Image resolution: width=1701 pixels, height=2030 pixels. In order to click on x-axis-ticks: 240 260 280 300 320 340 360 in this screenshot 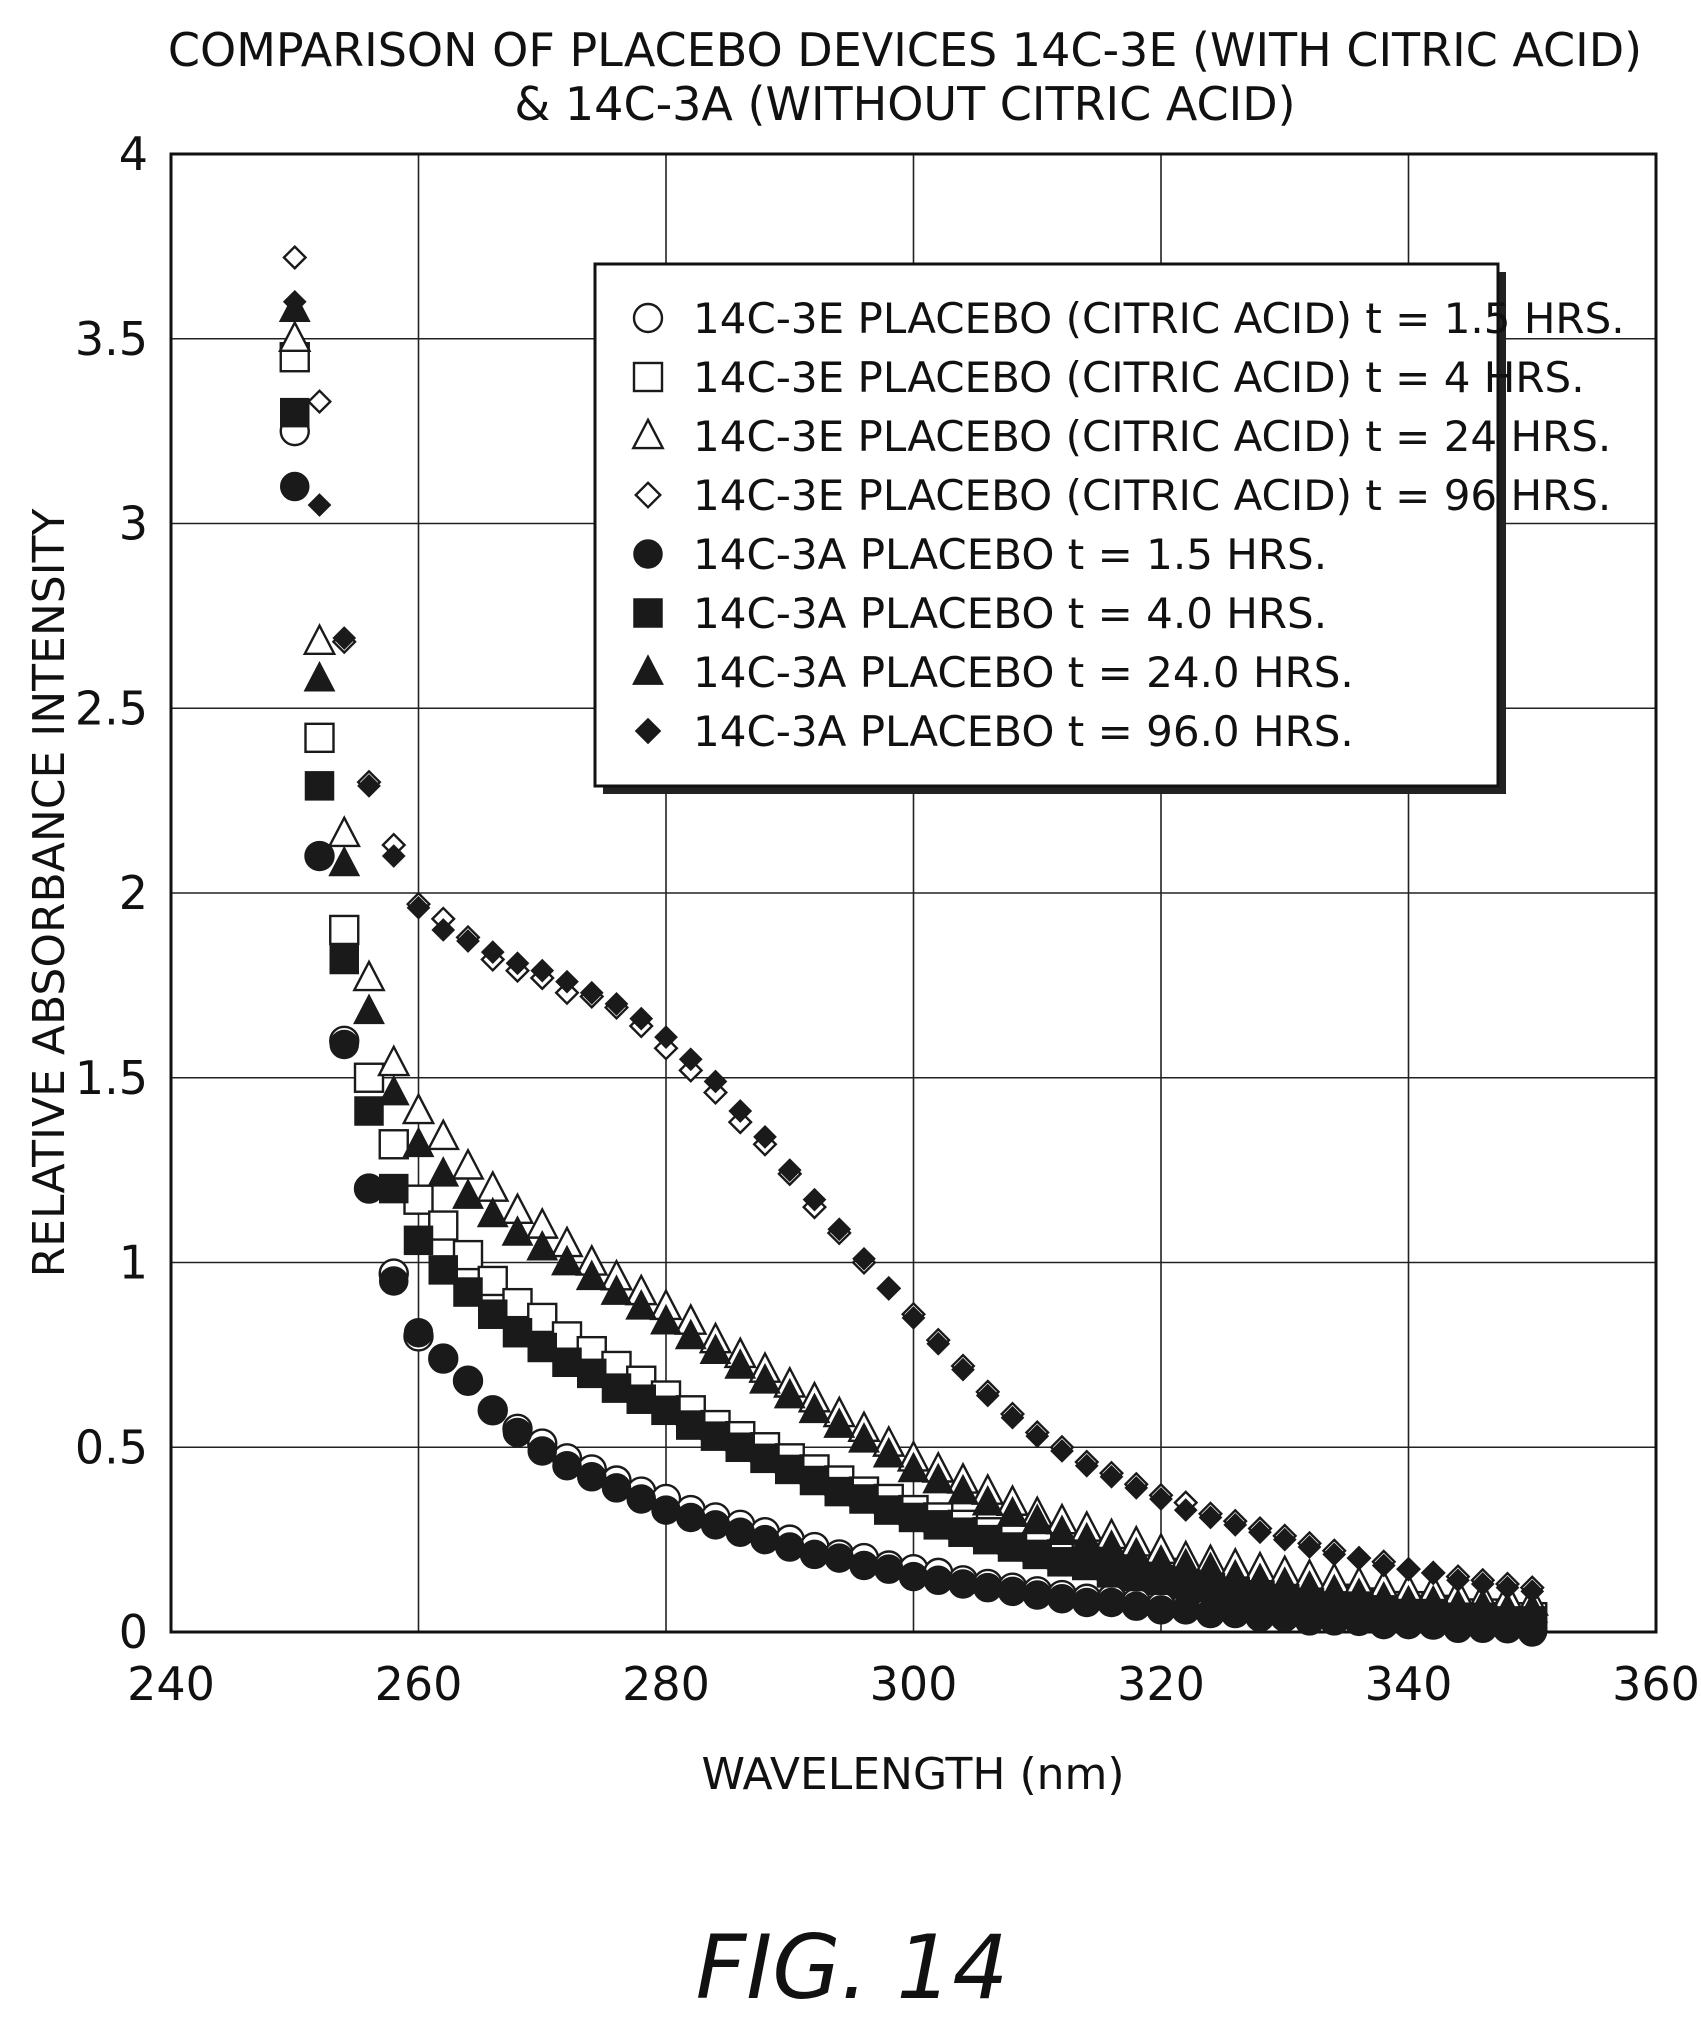, I will do `click(913, 1684)`.